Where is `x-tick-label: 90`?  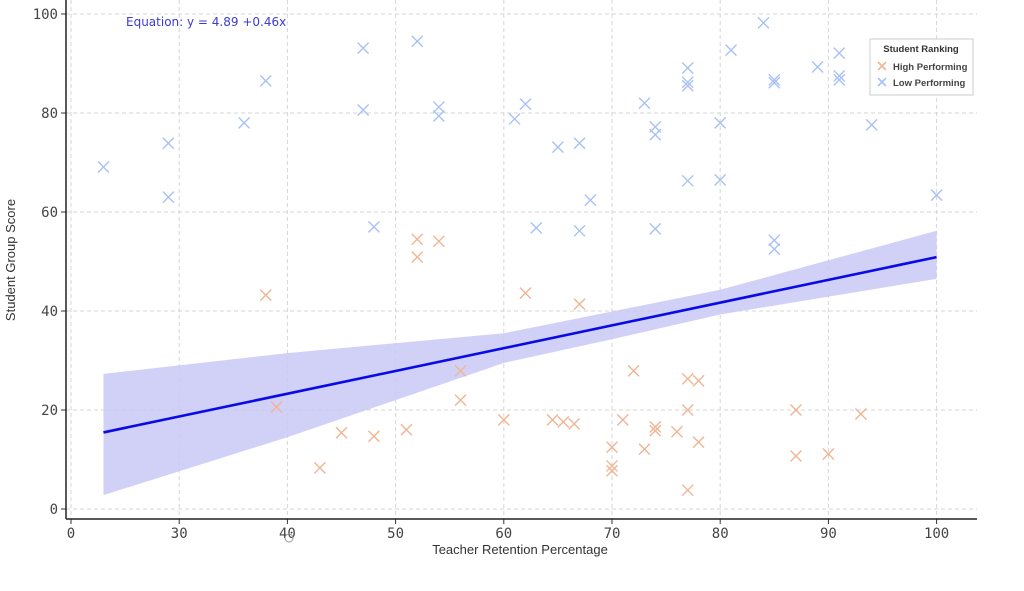 x-tick-label: 90 is located at coordinates (828, 534).